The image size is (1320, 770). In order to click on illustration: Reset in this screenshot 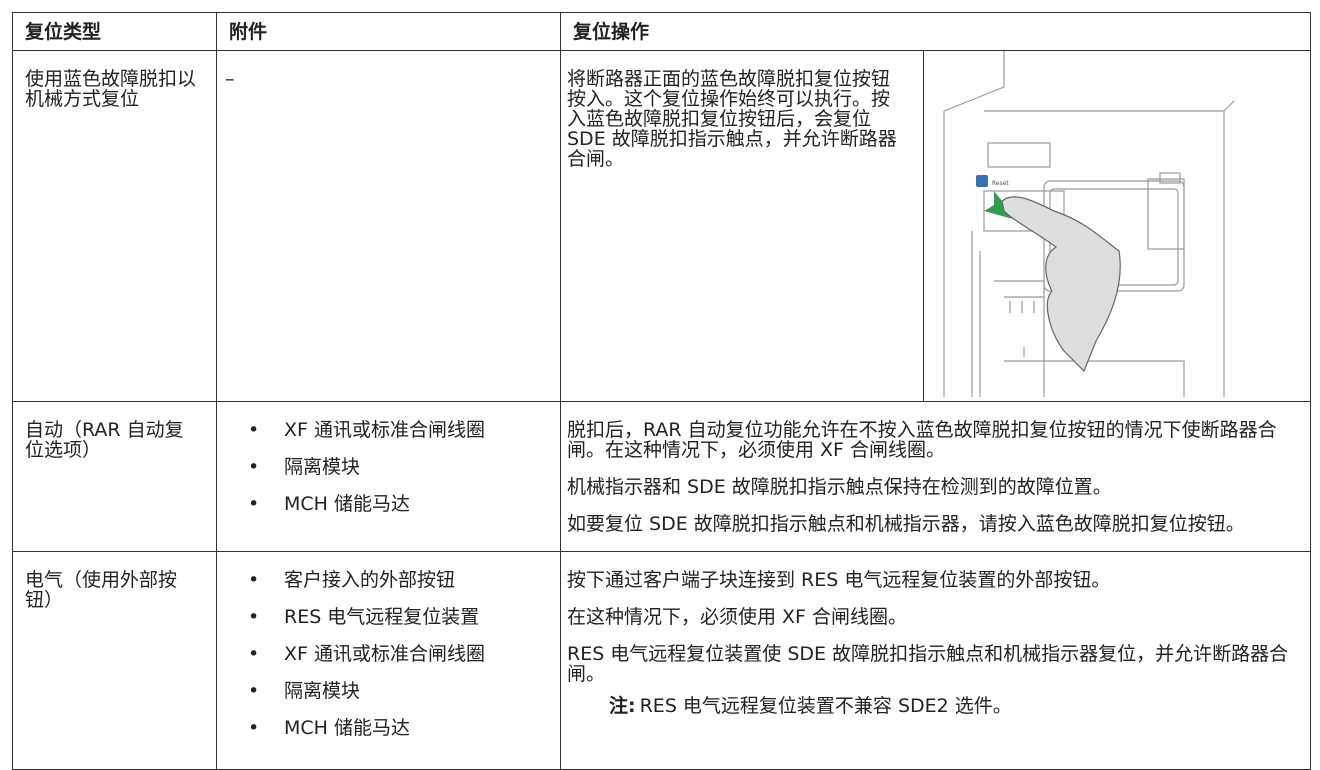, I will do `click(1116, 226)`.